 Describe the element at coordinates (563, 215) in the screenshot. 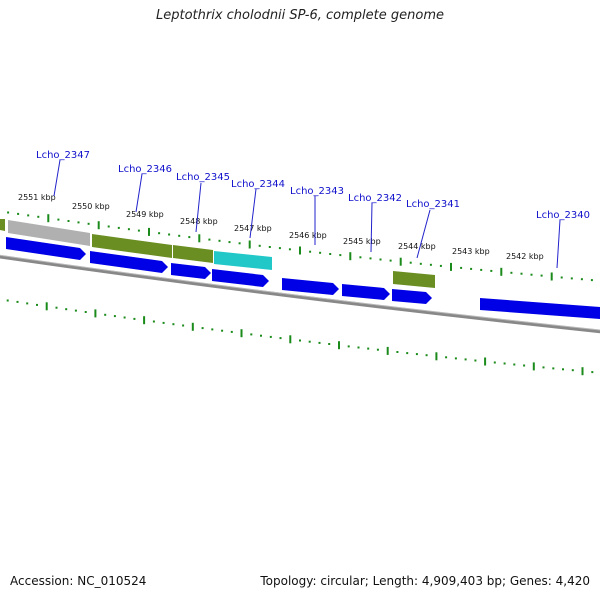

I see `gene-label: Lcho_2340` at that location.